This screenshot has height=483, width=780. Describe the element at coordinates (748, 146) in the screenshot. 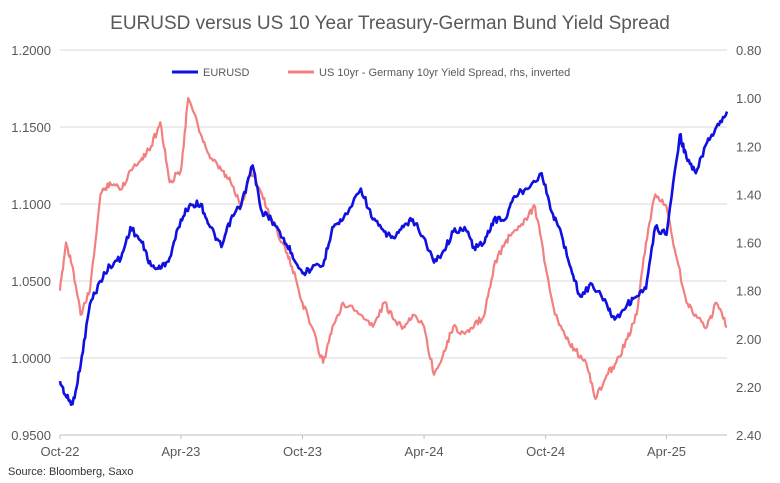

I see `right-tick-label: 1.20` at that location.